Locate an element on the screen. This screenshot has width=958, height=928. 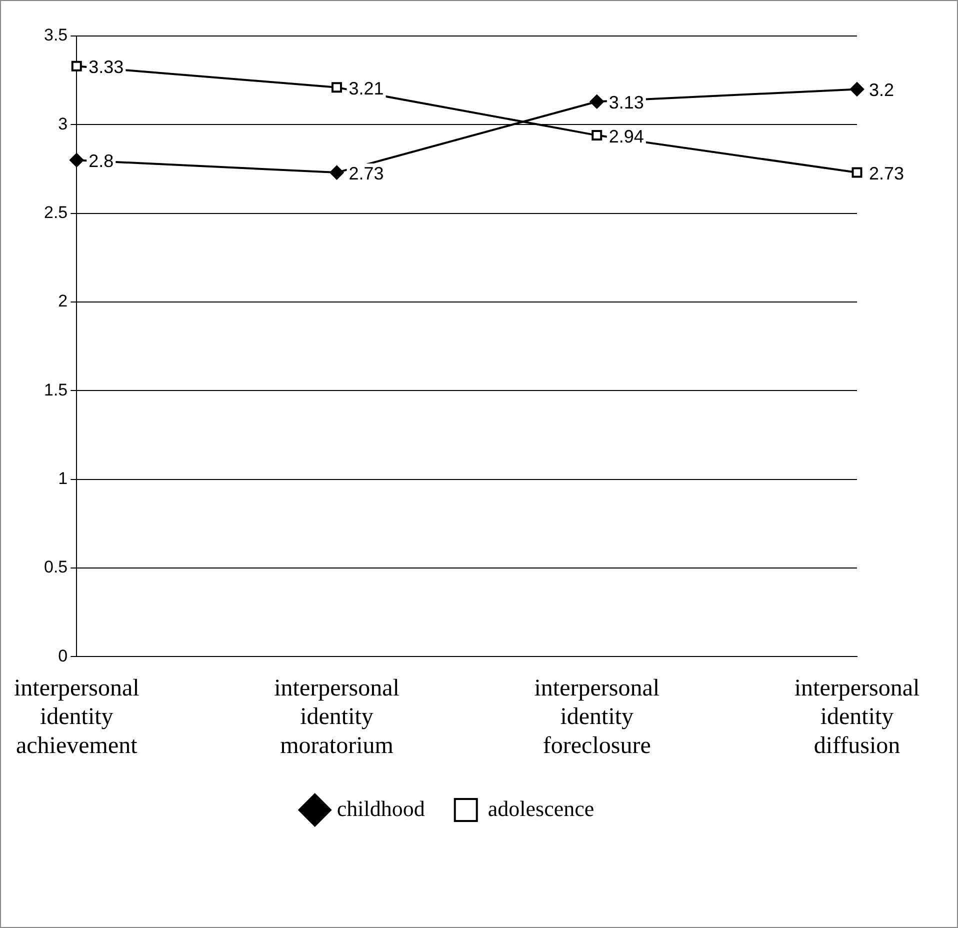
y-tick-label: 3.5 is located at coordinates (56, 35).